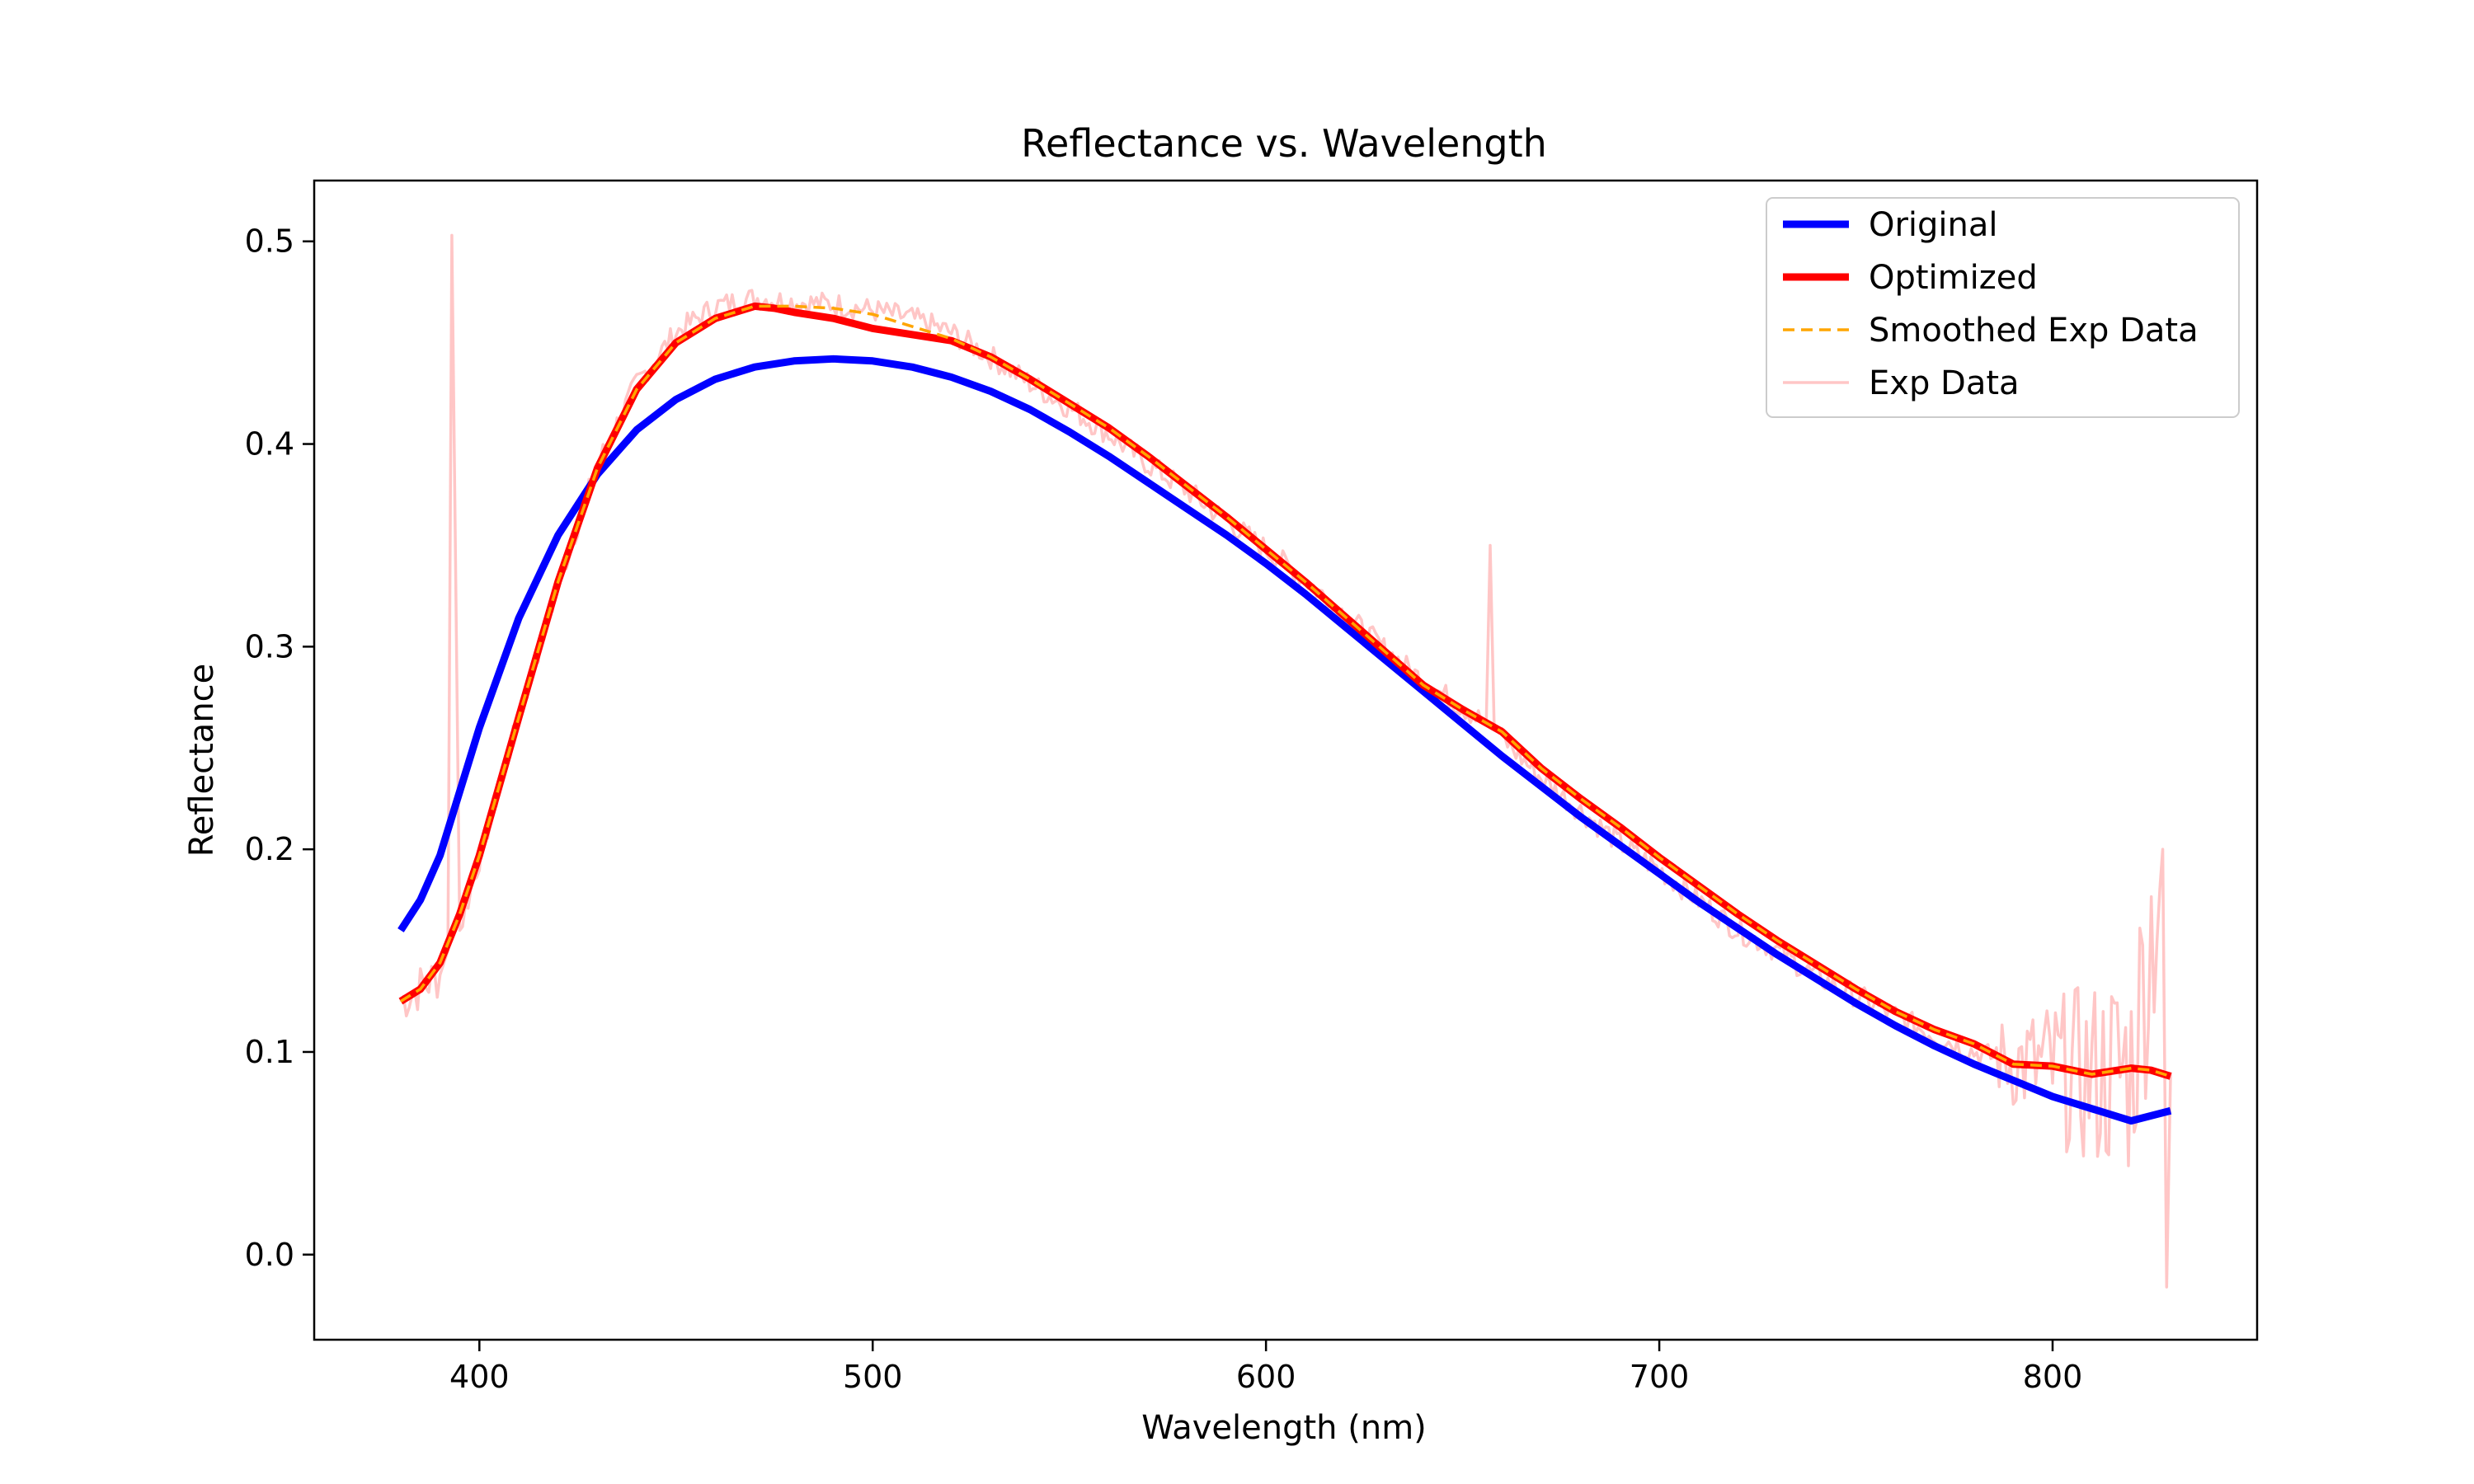 This screenshot has width=2474, height=1484. I want to click on y-tick-label: 0.3, so click(269, 646).